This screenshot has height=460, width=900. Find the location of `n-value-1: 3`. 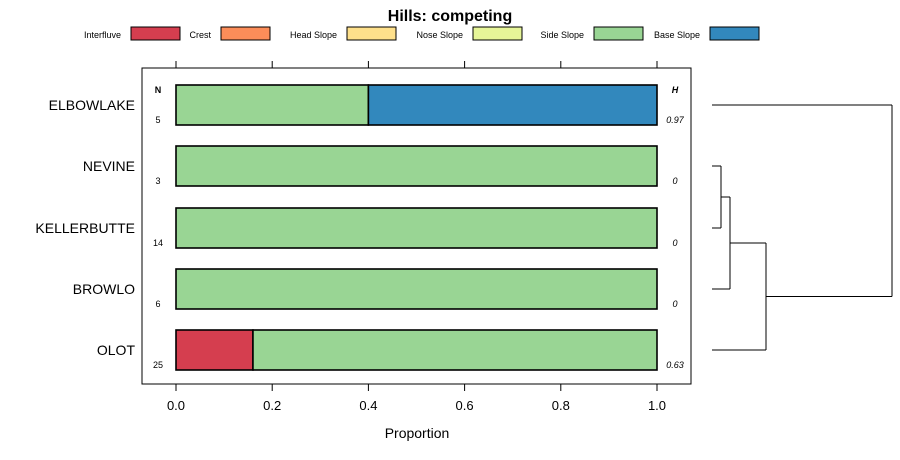

n-value-1: 3 is located at coordinates (157, 181).